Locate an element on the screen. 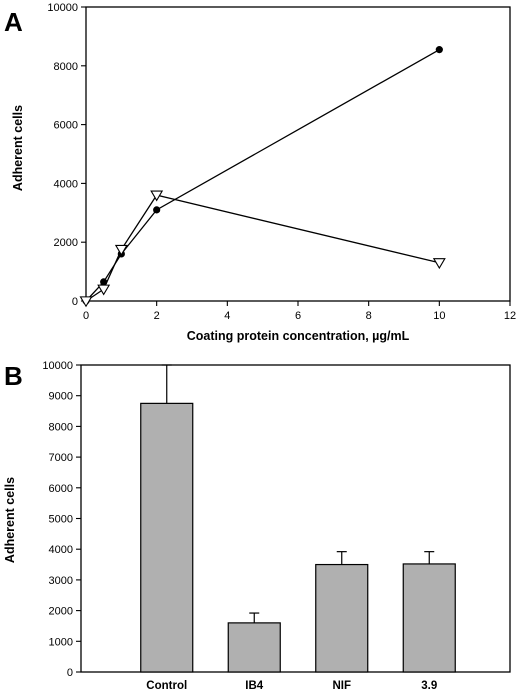  panel-a-label: A is located at coordinates (13, 22).